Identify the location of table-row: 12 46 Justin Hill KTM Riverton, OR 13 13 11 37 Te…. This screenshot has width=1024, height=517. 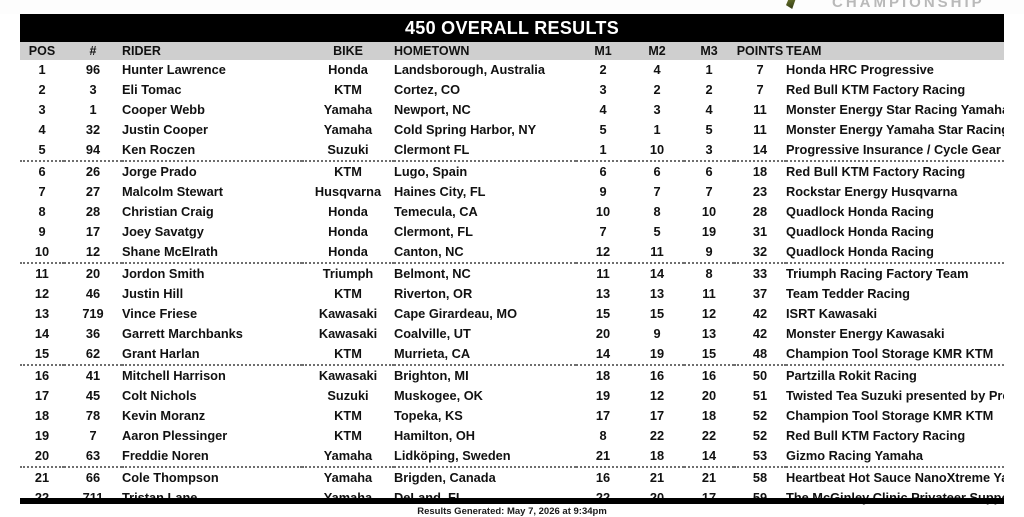
(512, 294).